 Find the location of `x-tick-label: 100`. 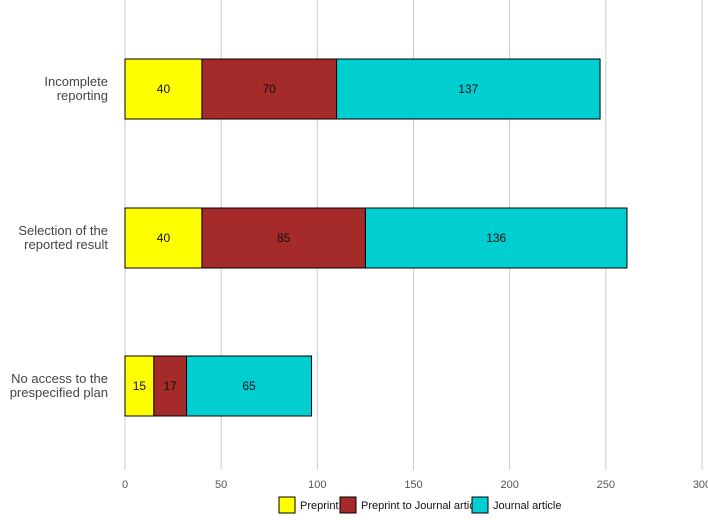

x-tick-label: 100 is located at coordinates (317, 485).